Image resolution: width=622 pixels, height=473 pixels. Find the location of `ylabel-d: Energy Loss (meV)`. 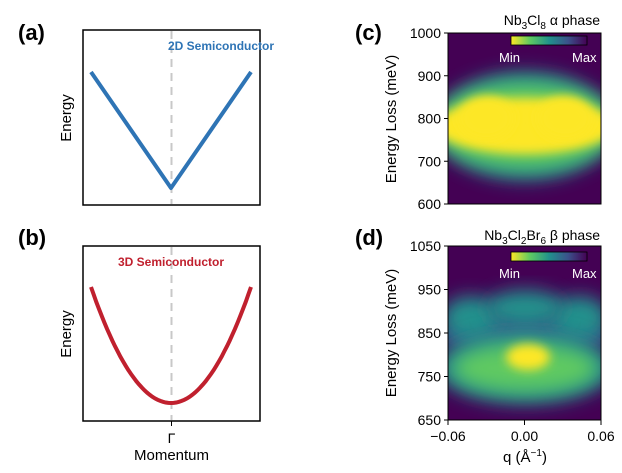

ylabel-d: Energy Loss (meV) is located at coordinates (391, 333).